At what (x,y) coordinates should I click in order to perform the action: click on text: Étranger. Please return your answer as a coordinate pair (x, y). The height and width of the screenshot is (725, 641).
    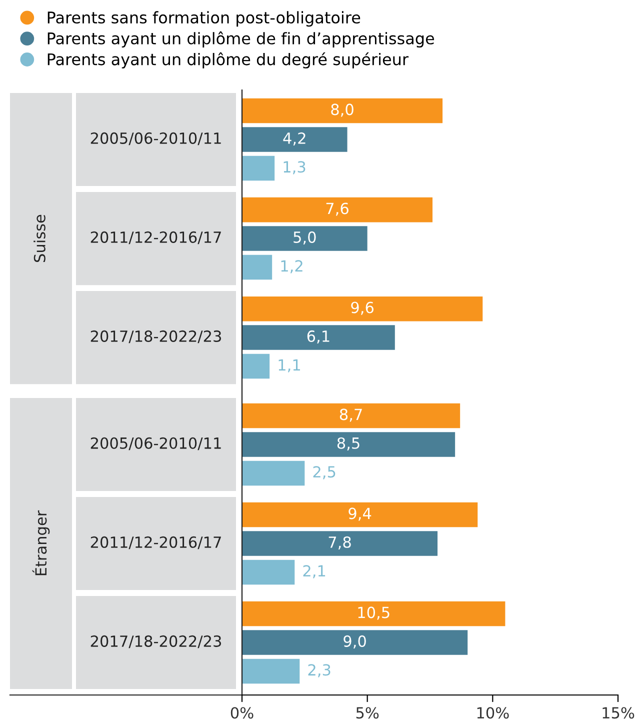
    Looking at the image, I should click on (41, 543).